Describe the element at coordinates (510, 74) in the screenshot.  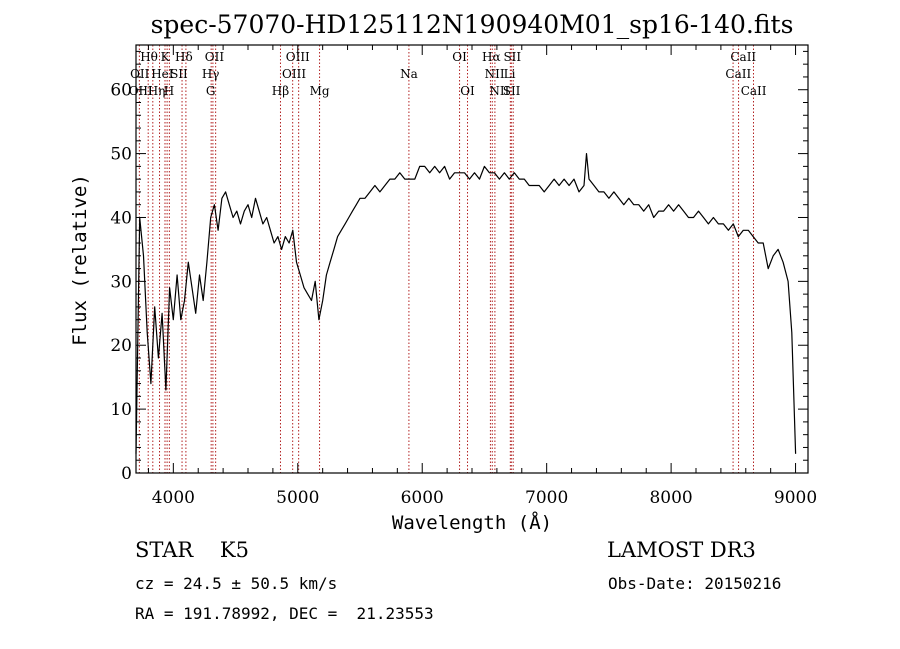
I see `line-label-Li: Li` at that location.